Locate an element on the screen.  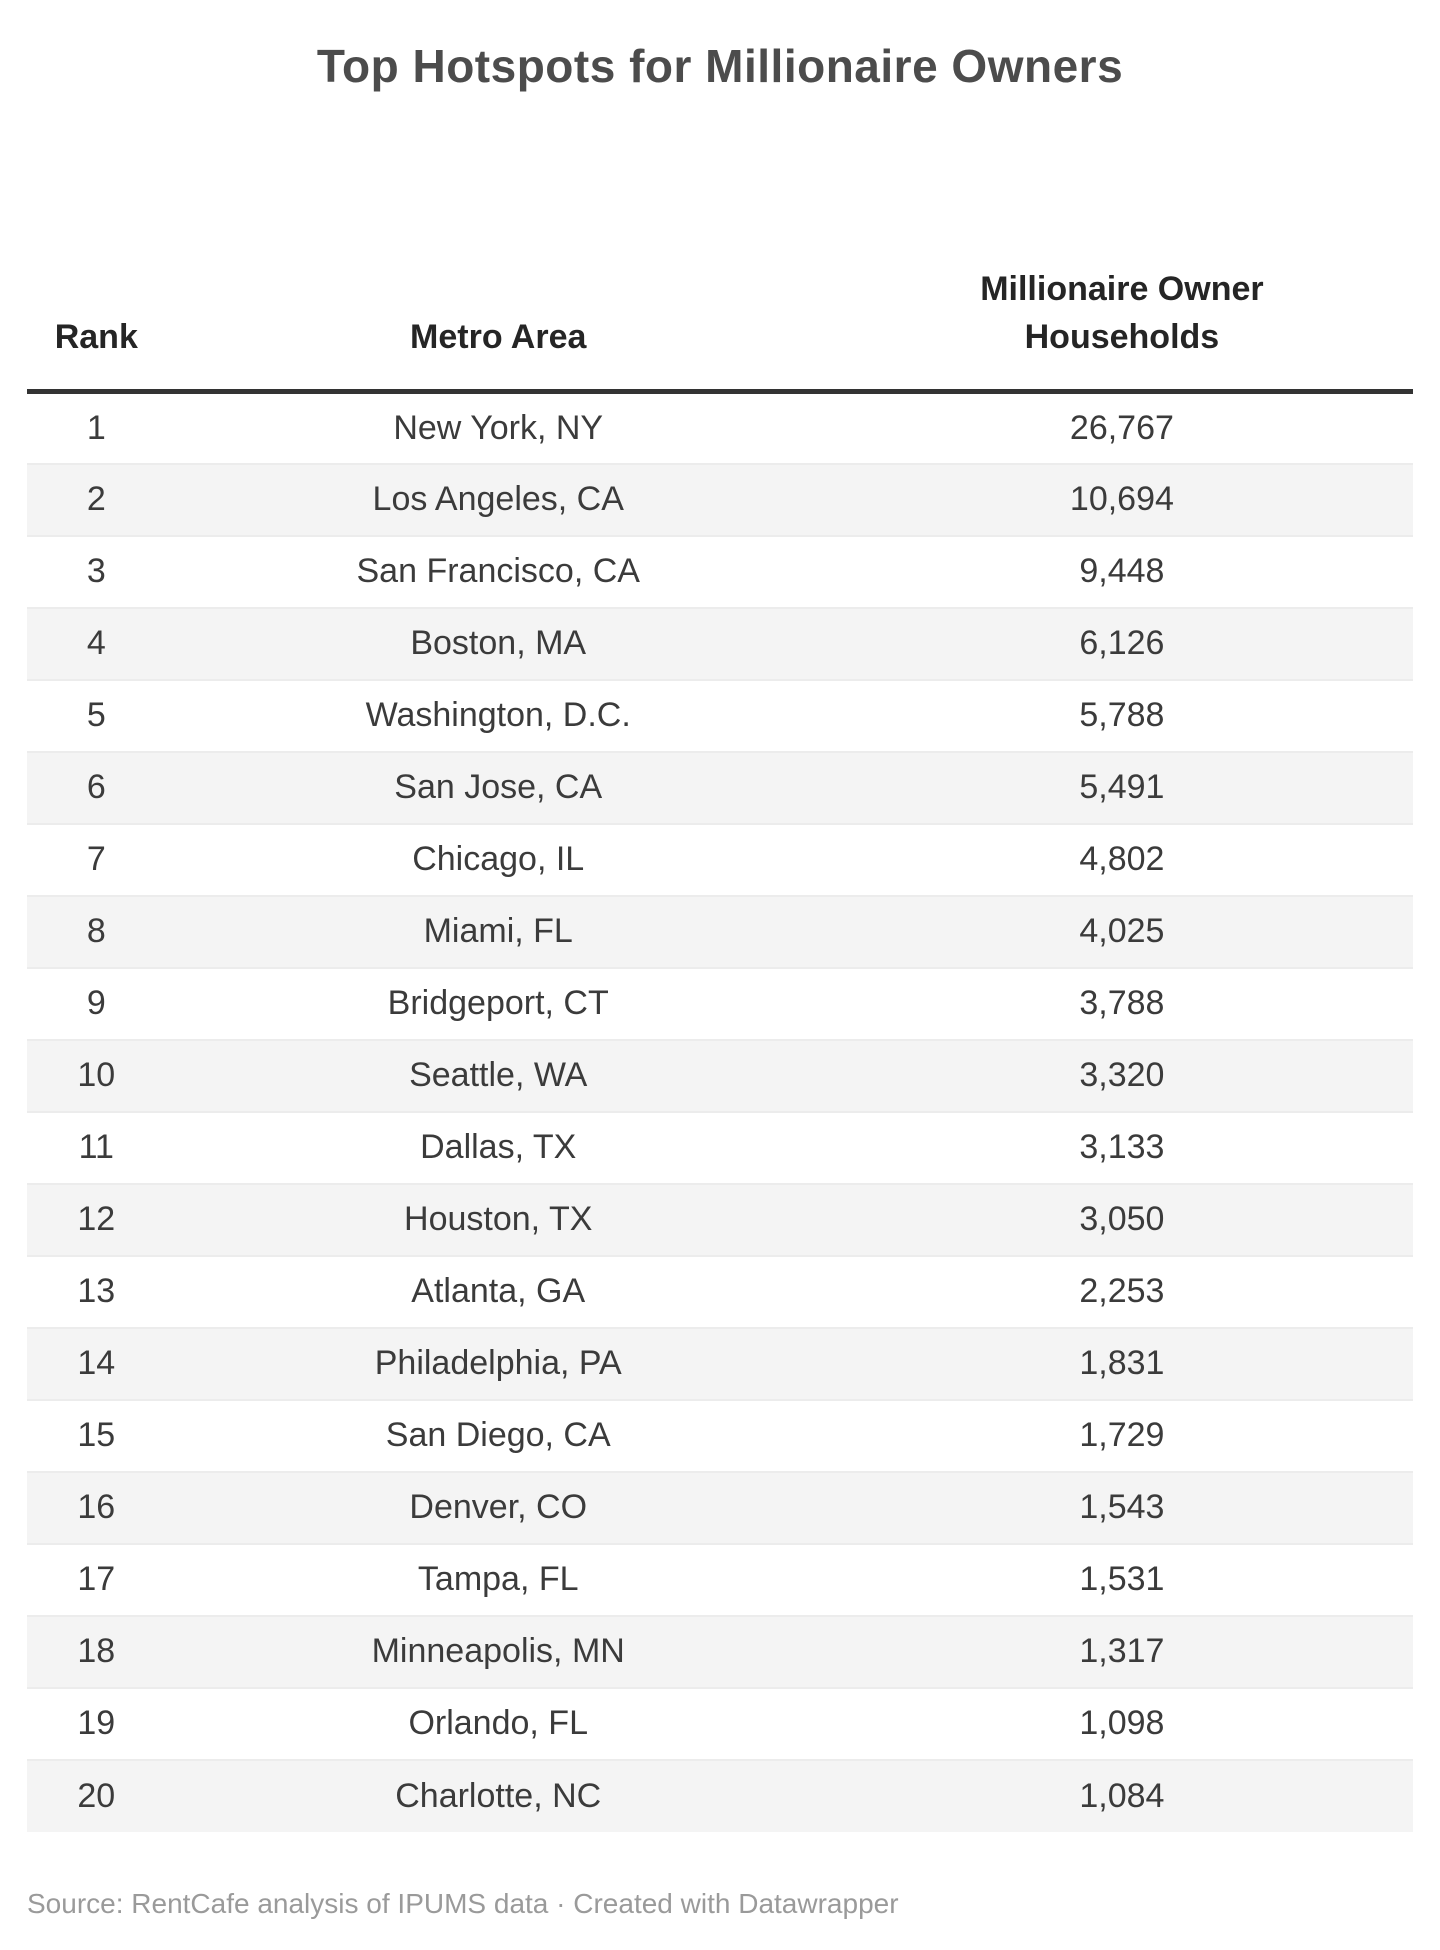
table-row: 10 Seattle, WA 3,320 is located at coordinates (720, 1075).